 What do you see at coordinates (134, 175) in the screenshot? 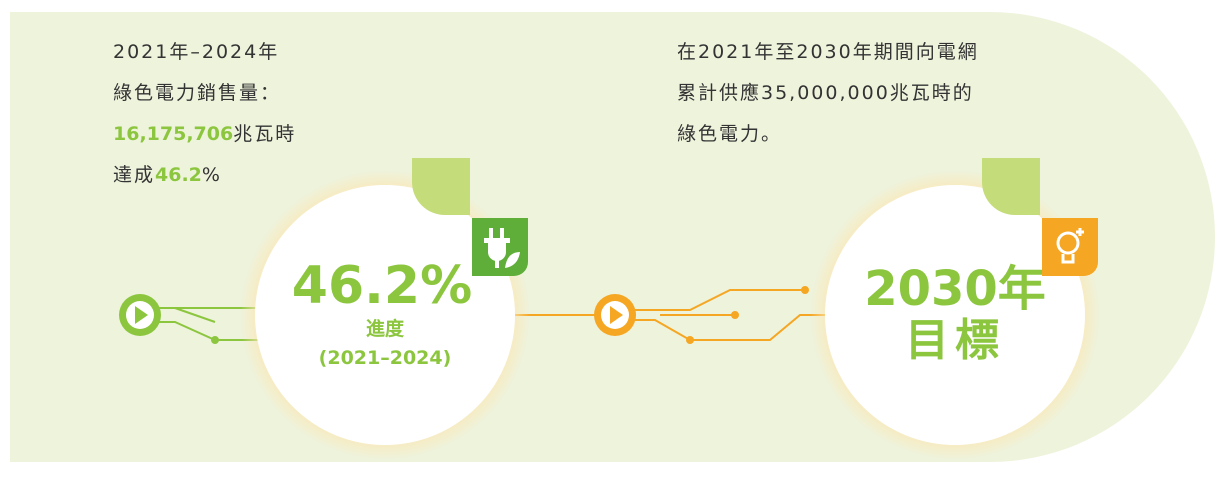
I see `prefix: 達成` at bounding box center [134, 175].